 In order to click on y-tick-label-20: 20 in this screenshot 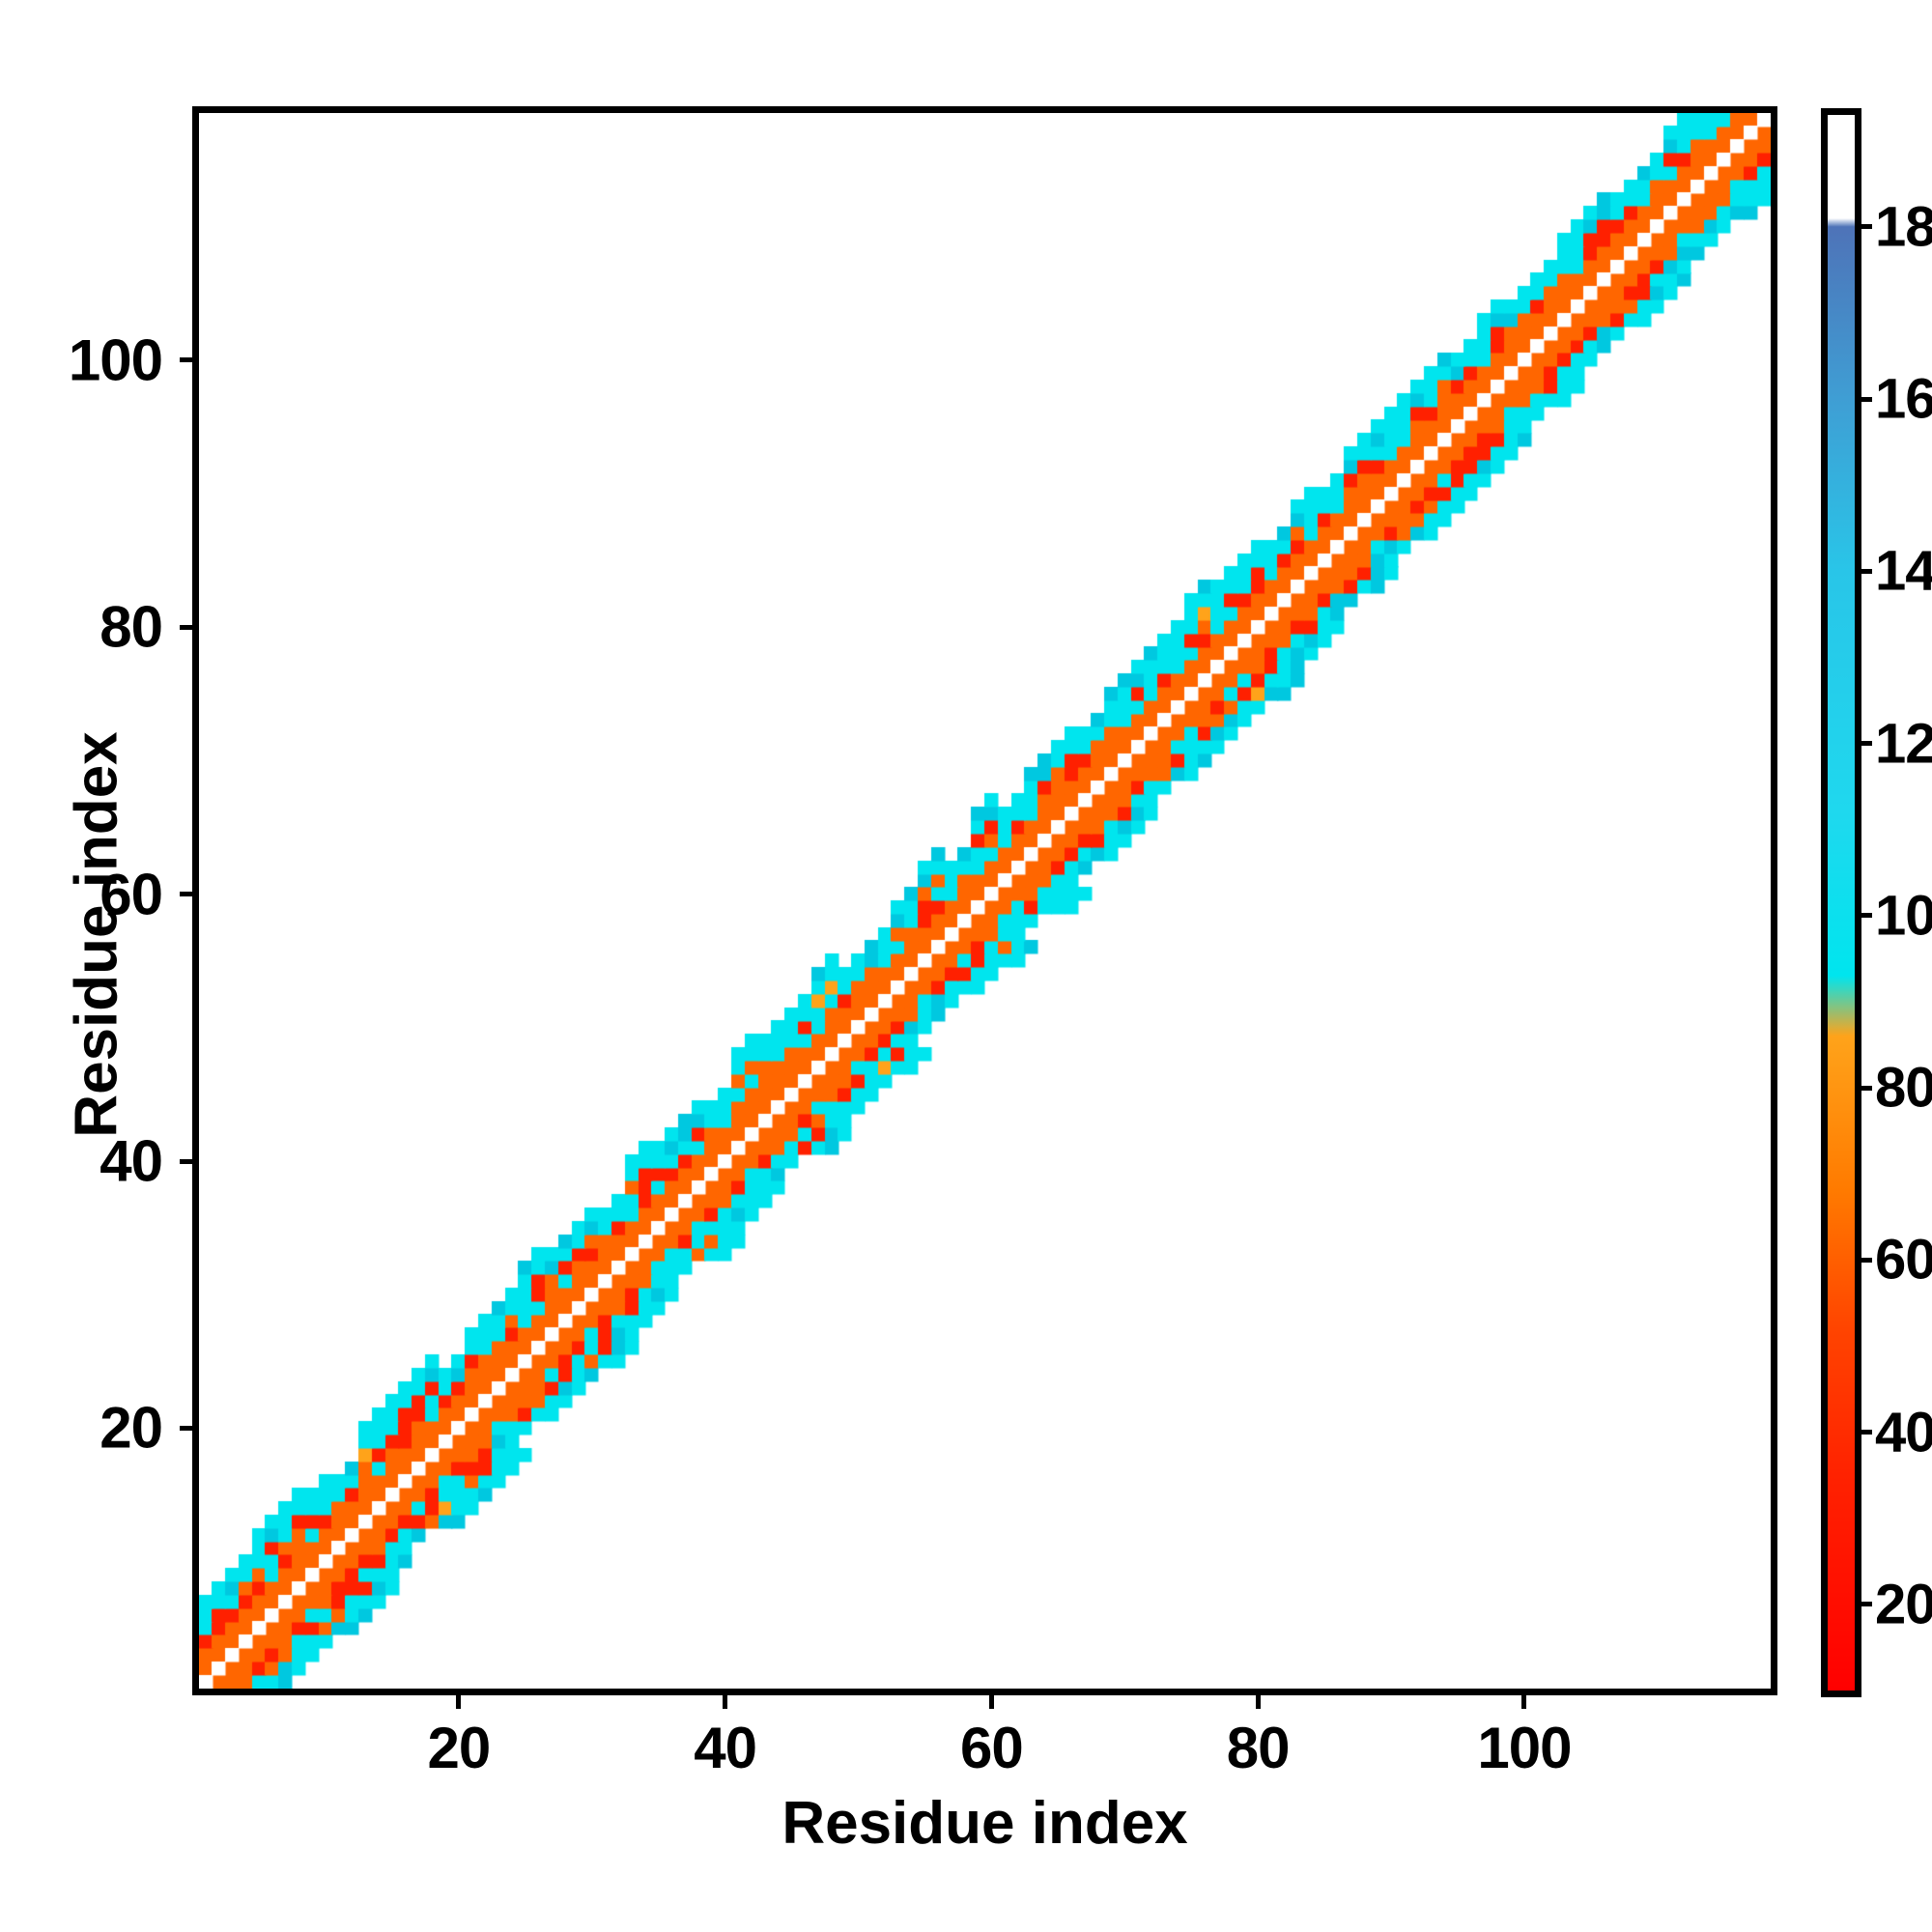, I will do `click(131, 1428)`.